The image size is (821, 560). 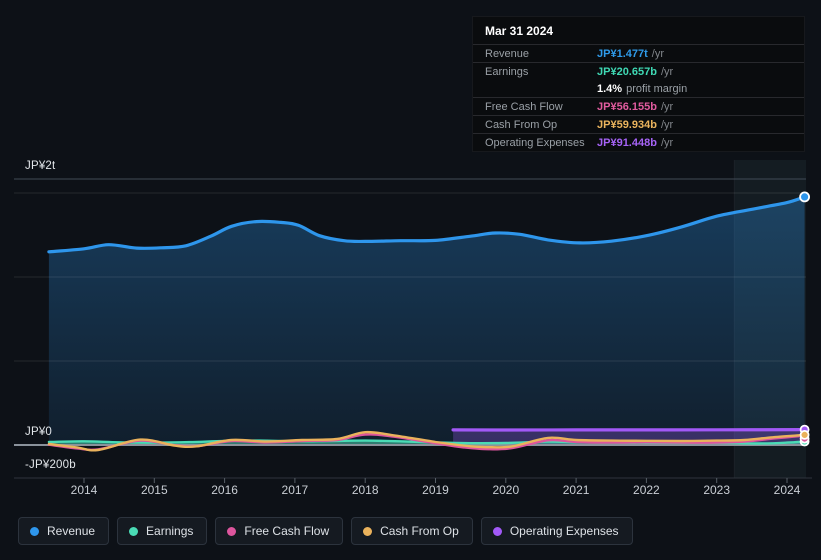 What do you see at coordinates (507, 71) in the screenshot?
I see `tooltip-row-label: Earnings` at bounding box center [507, 71].